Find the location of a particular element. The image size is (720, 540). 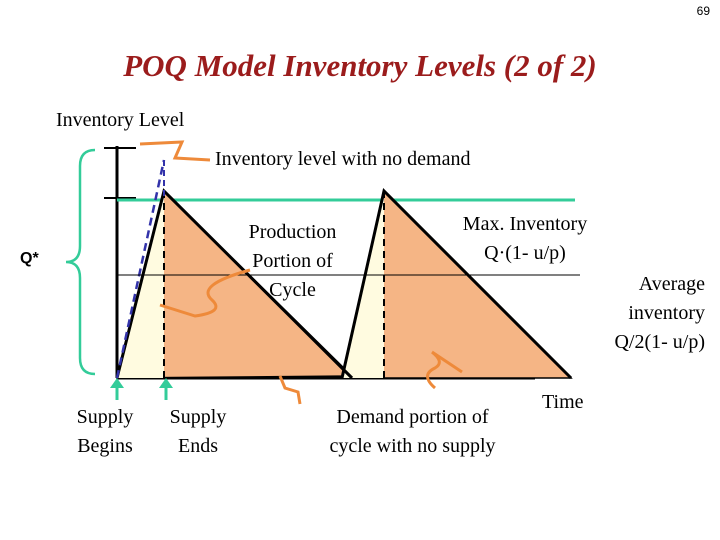

no-demand-label: Inventory level with no demand is located at coordinates (343, 159).